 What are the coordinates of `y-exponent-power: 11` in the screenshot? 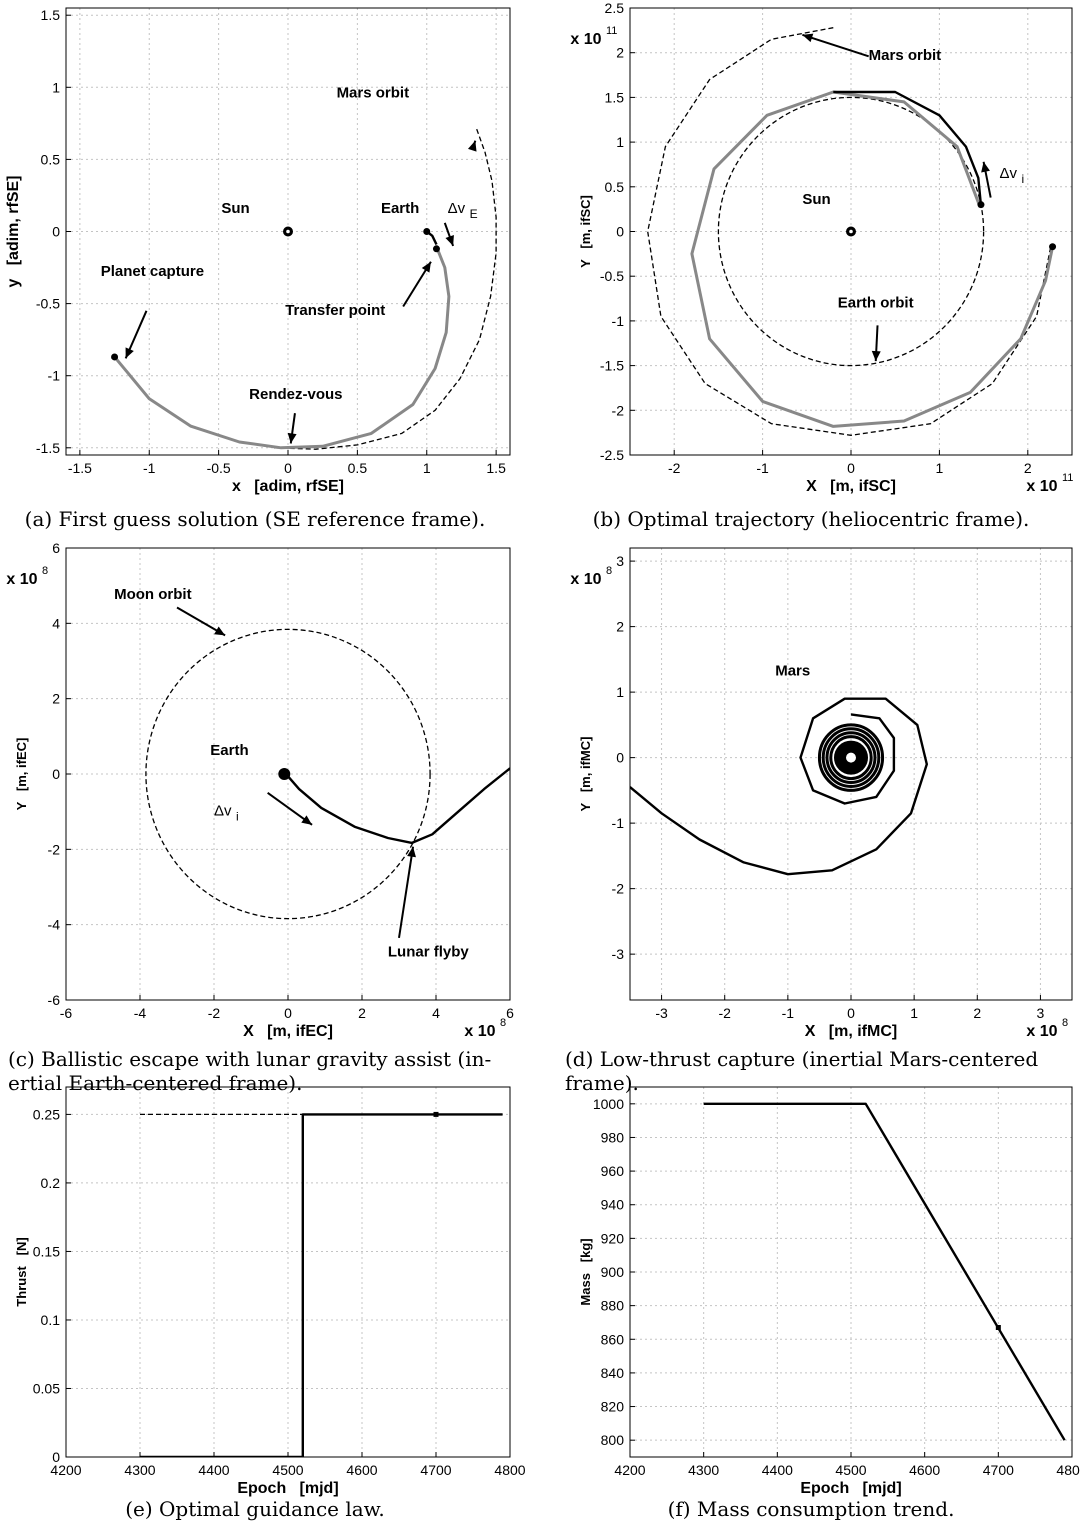 It's located at (611, 31).